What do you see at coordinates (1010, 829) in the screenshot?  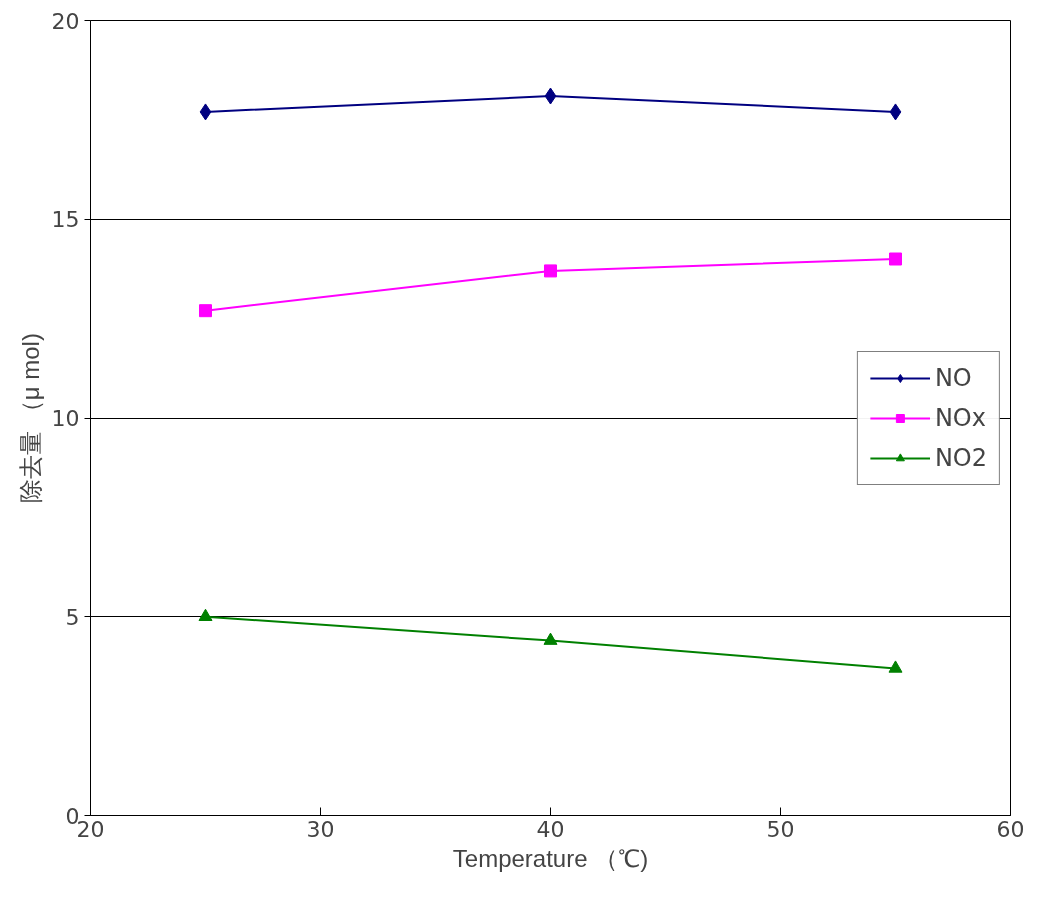 I see `x-tick-label: 60` at bounding box center [1010, 829].